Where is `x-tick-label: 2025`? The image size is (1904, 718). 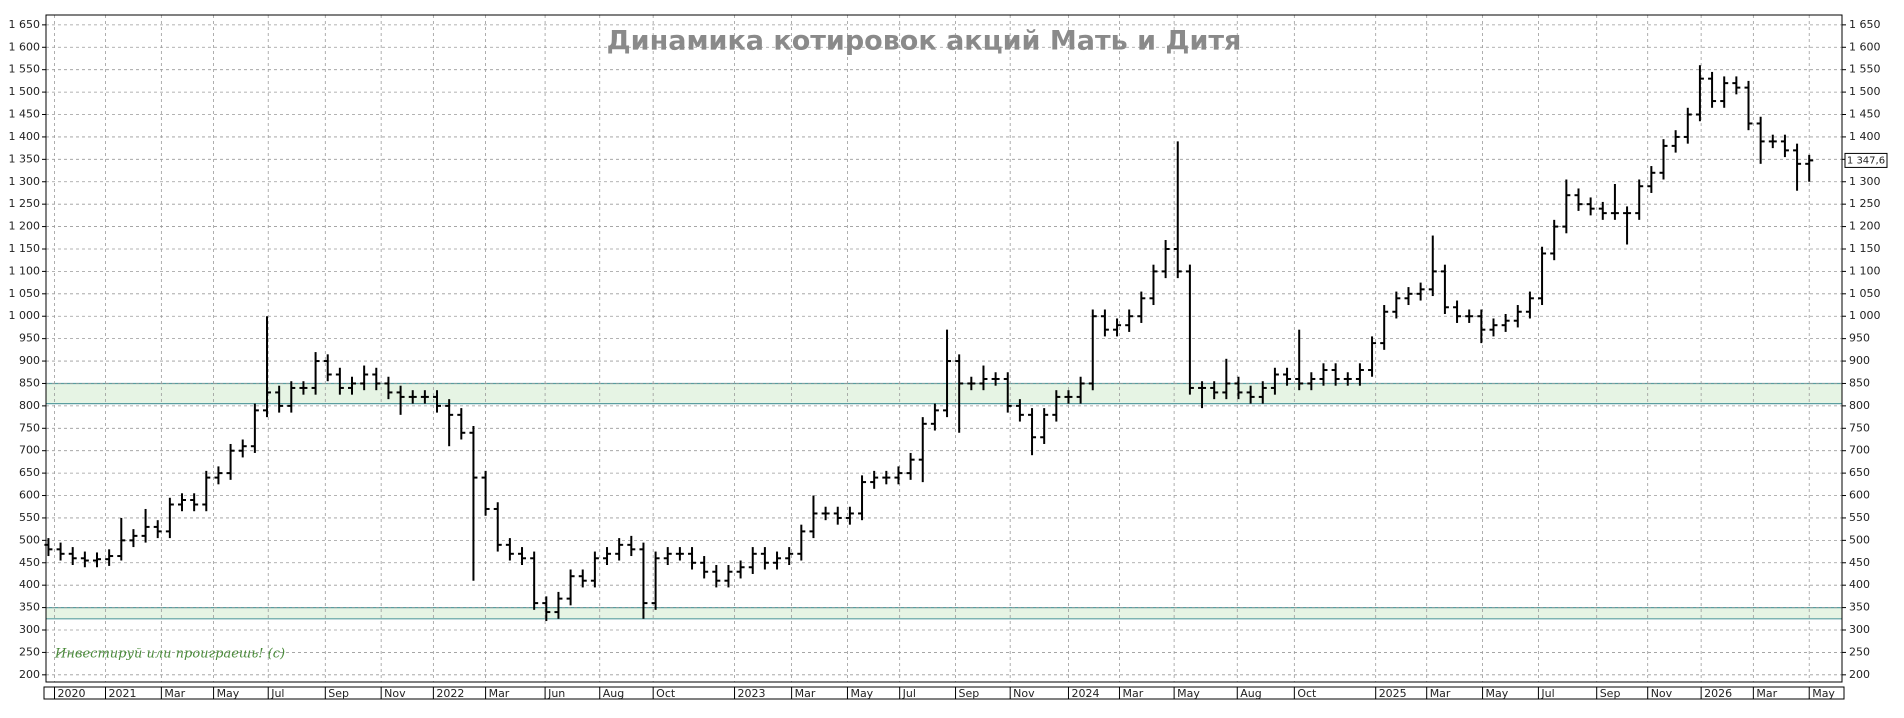 x-tick-label: 2025 is located at coordinates (1393, 693).